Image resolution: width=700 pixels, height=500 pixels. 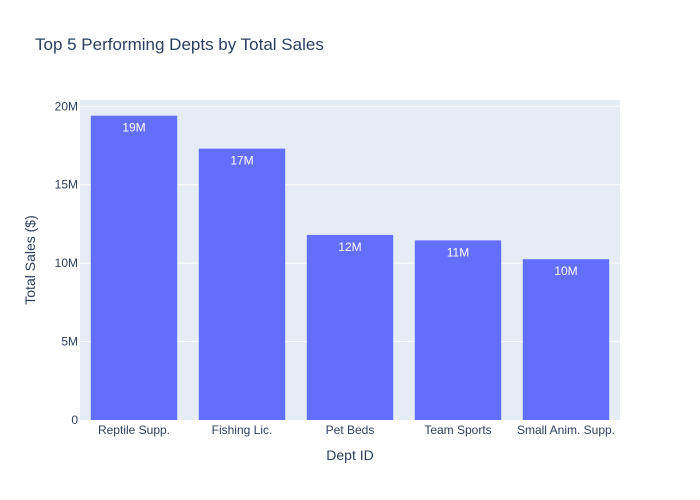 What do you see at coordinates (74, 420) in the screenshot?
I see `y-tick-label: 0` at bounding box center [74, 420].